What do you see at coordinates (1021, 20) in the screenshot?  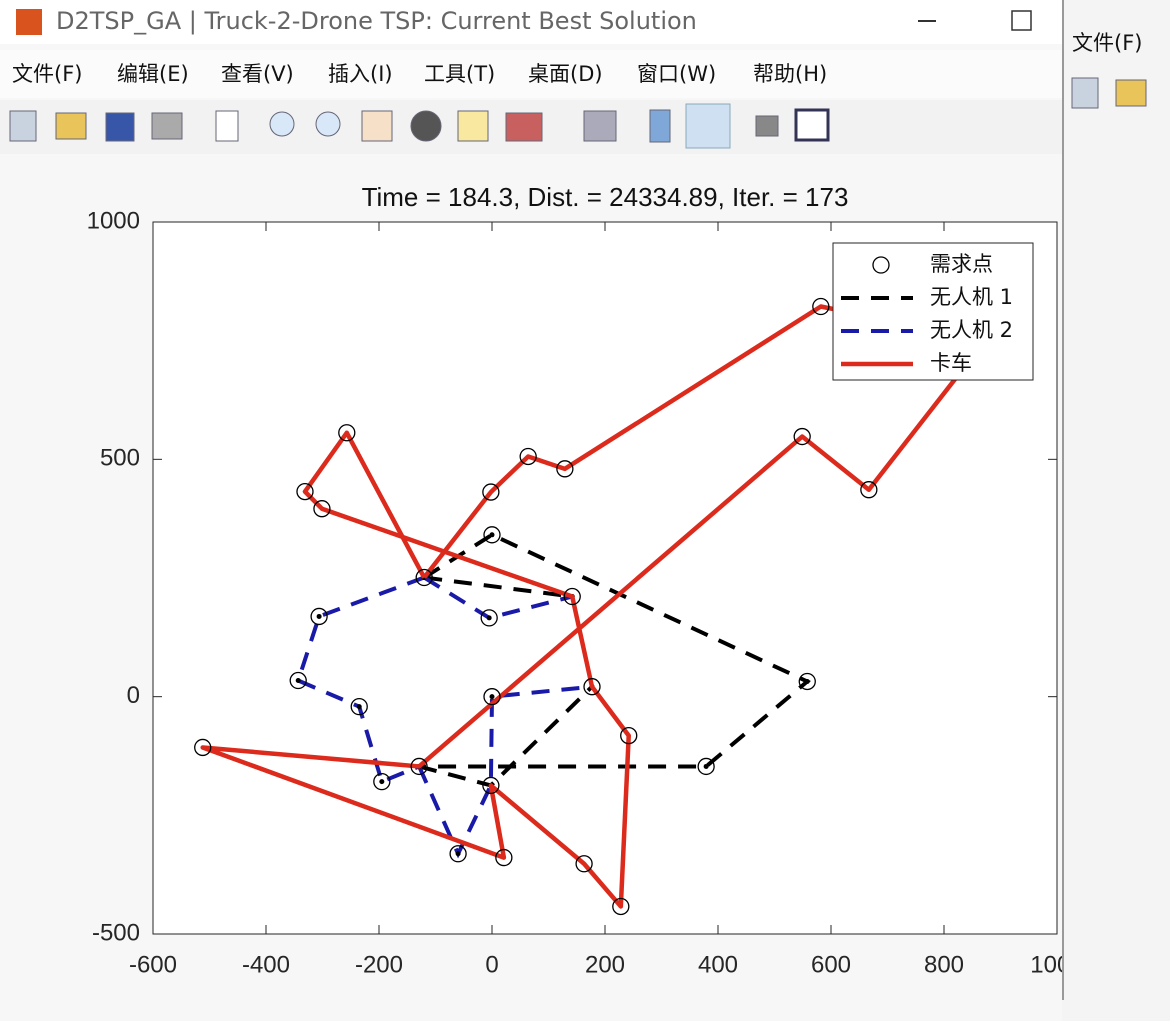 I see `maximize-button` at bounding box center [1021, 20].